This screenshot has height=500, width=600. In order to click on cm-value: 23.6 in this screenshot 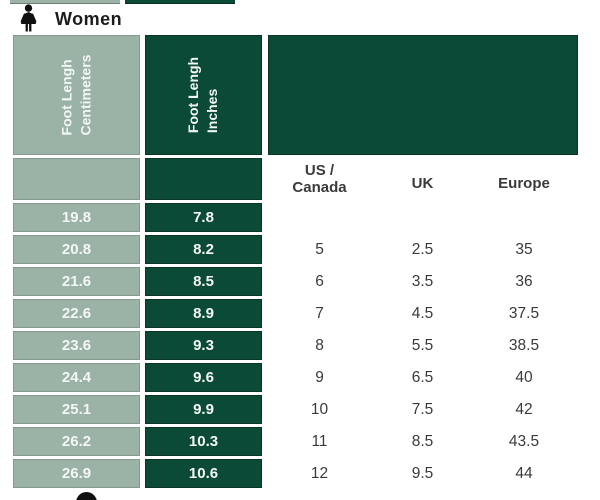, I will do `click(76, 345)`.